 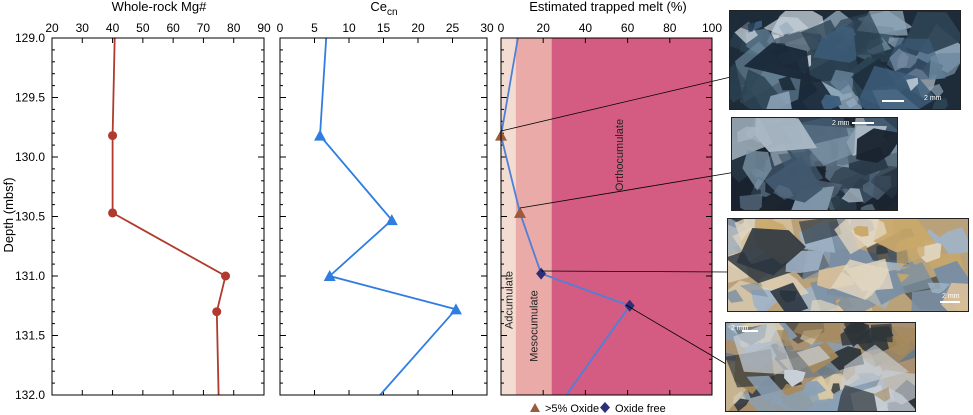 I want to click on data-point-oxide-triangle, so click(x=519, y=212).